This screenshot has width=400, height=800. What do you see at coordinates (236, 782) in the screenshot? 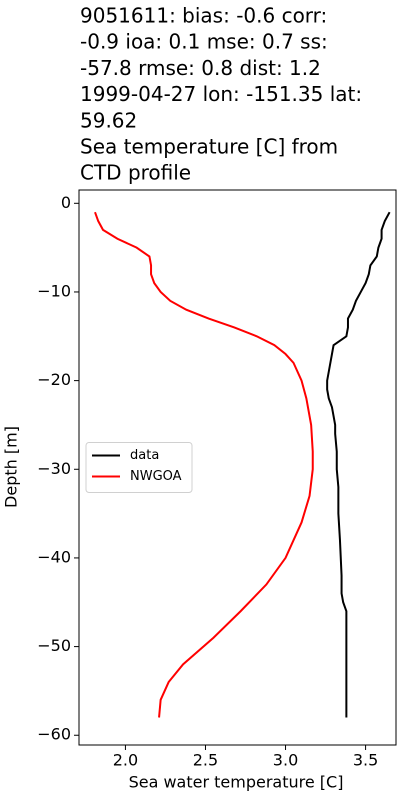
I see `x-axis-label: Sea water temperature [C]` at bounding box center [236, 782].